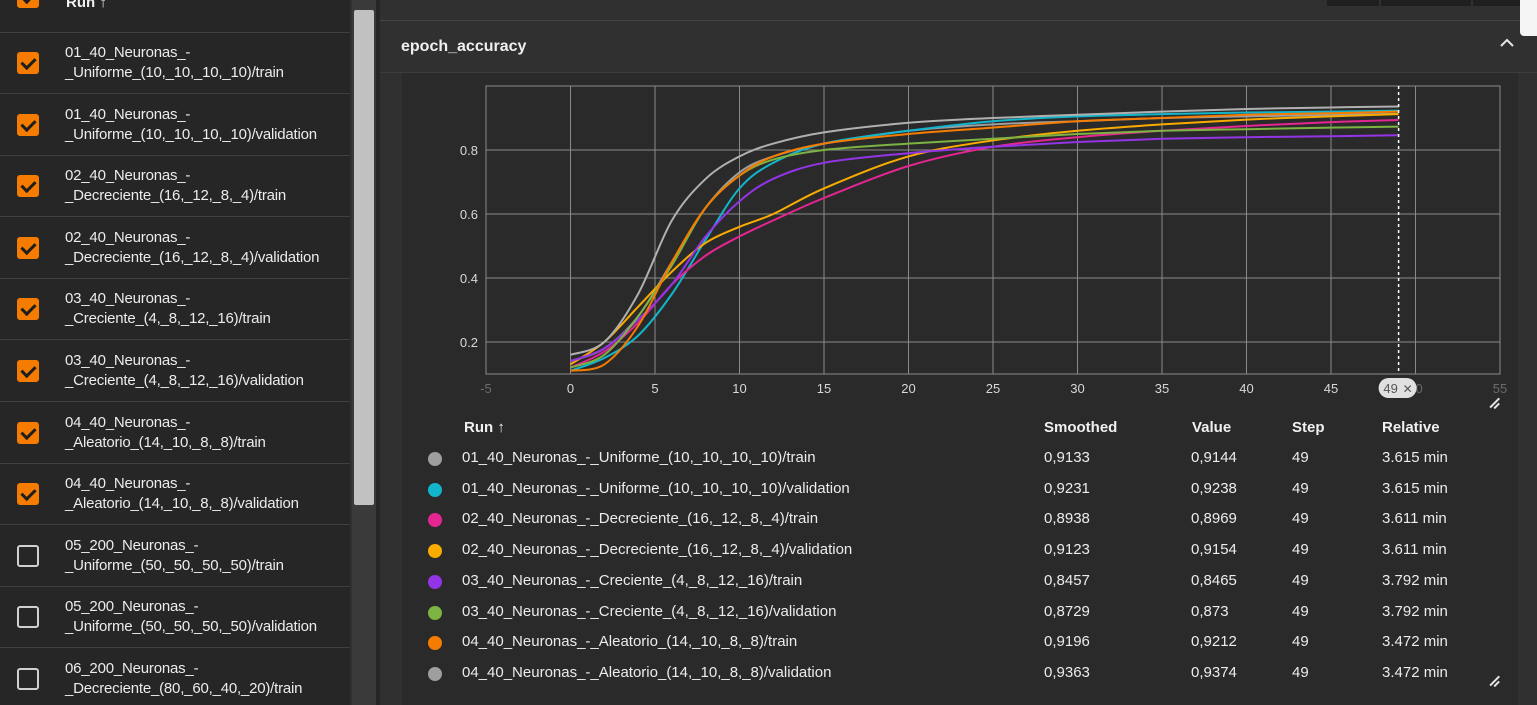 Image resolution: width=1537 pixels, height=705 pixels. I want to click on y-tick-label: 0.6, so click(469, 214).